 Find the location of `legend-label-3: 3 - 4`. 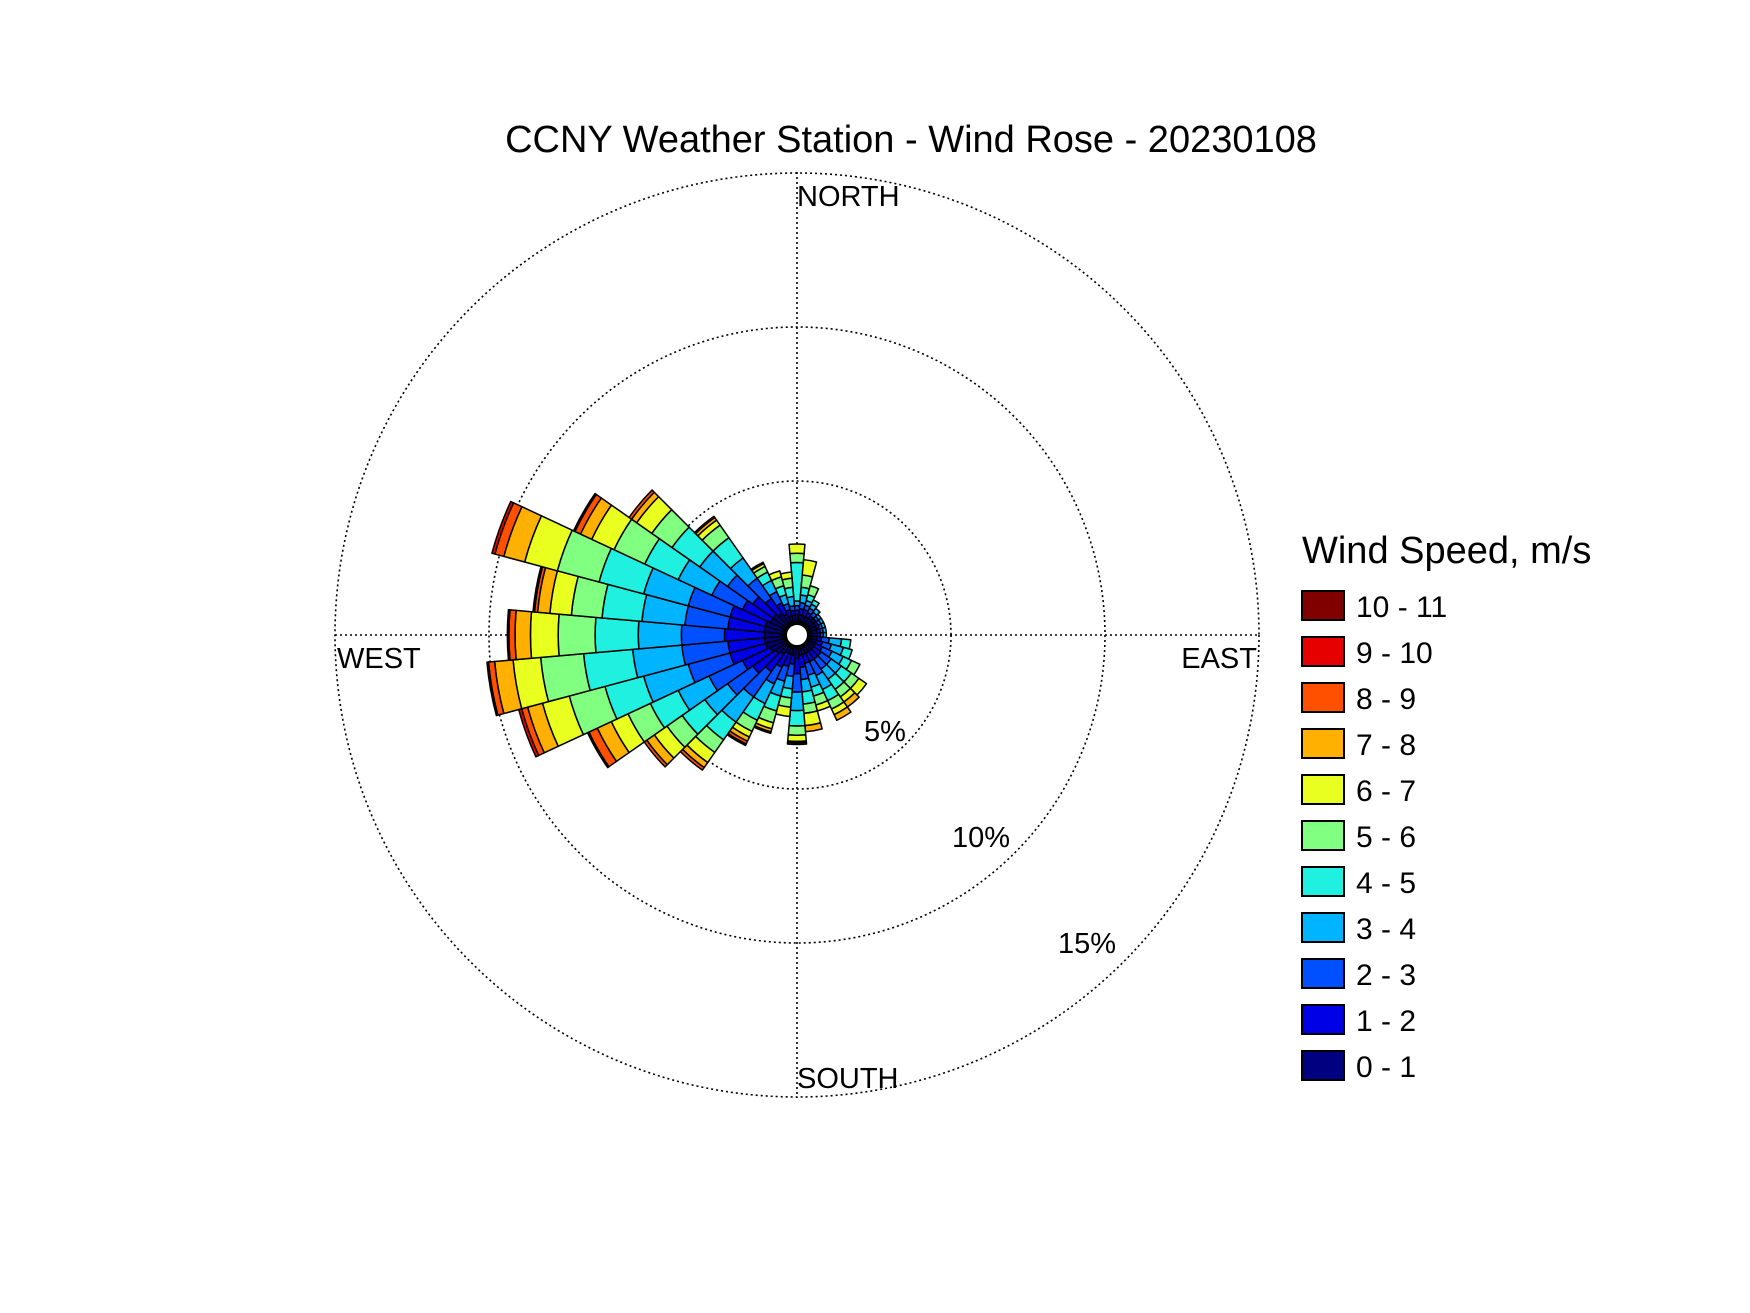

legend-label-3: 3 - 4 is located at coordinates (1386, 929).